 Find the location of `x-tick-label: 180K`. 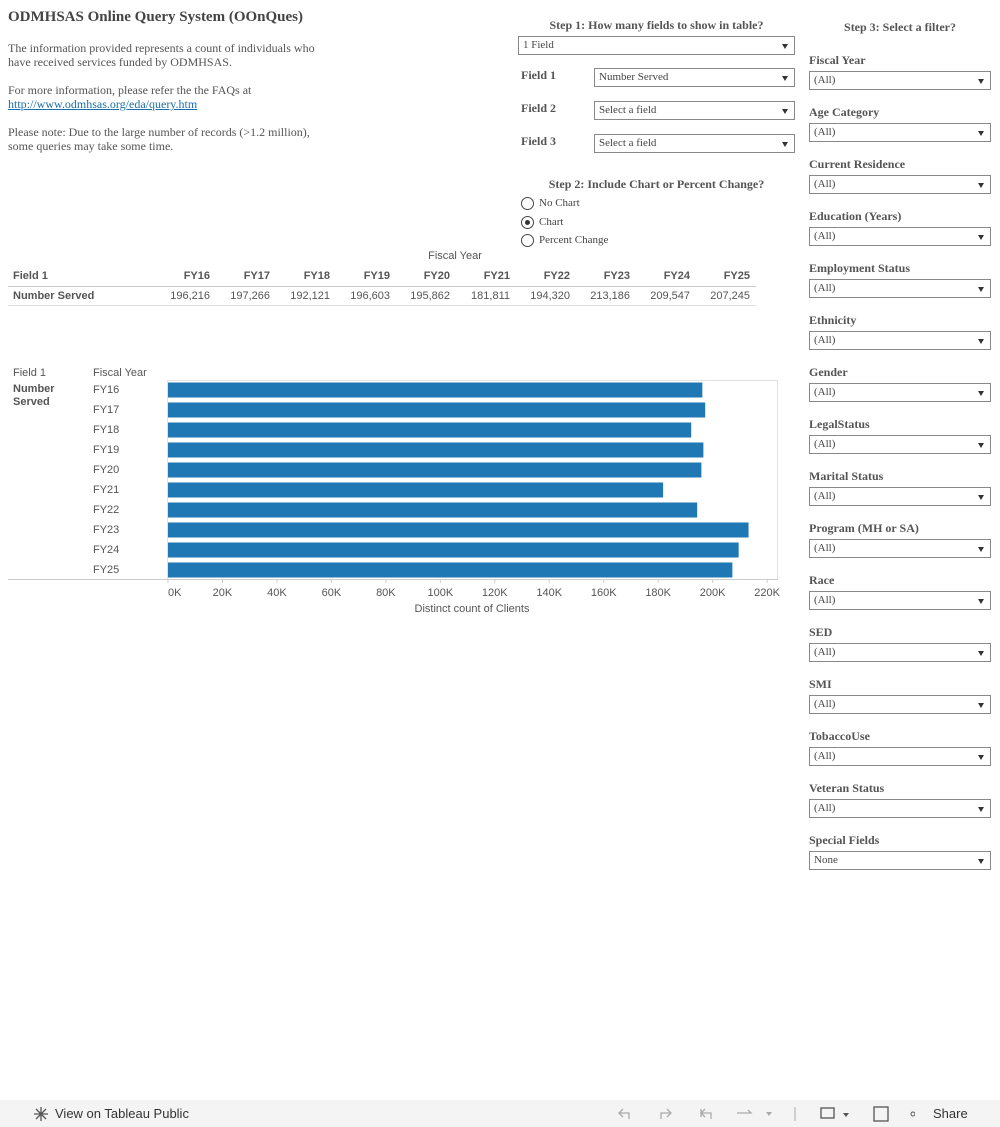

x-tick-label: 180K is located at coordinates (658, 593).